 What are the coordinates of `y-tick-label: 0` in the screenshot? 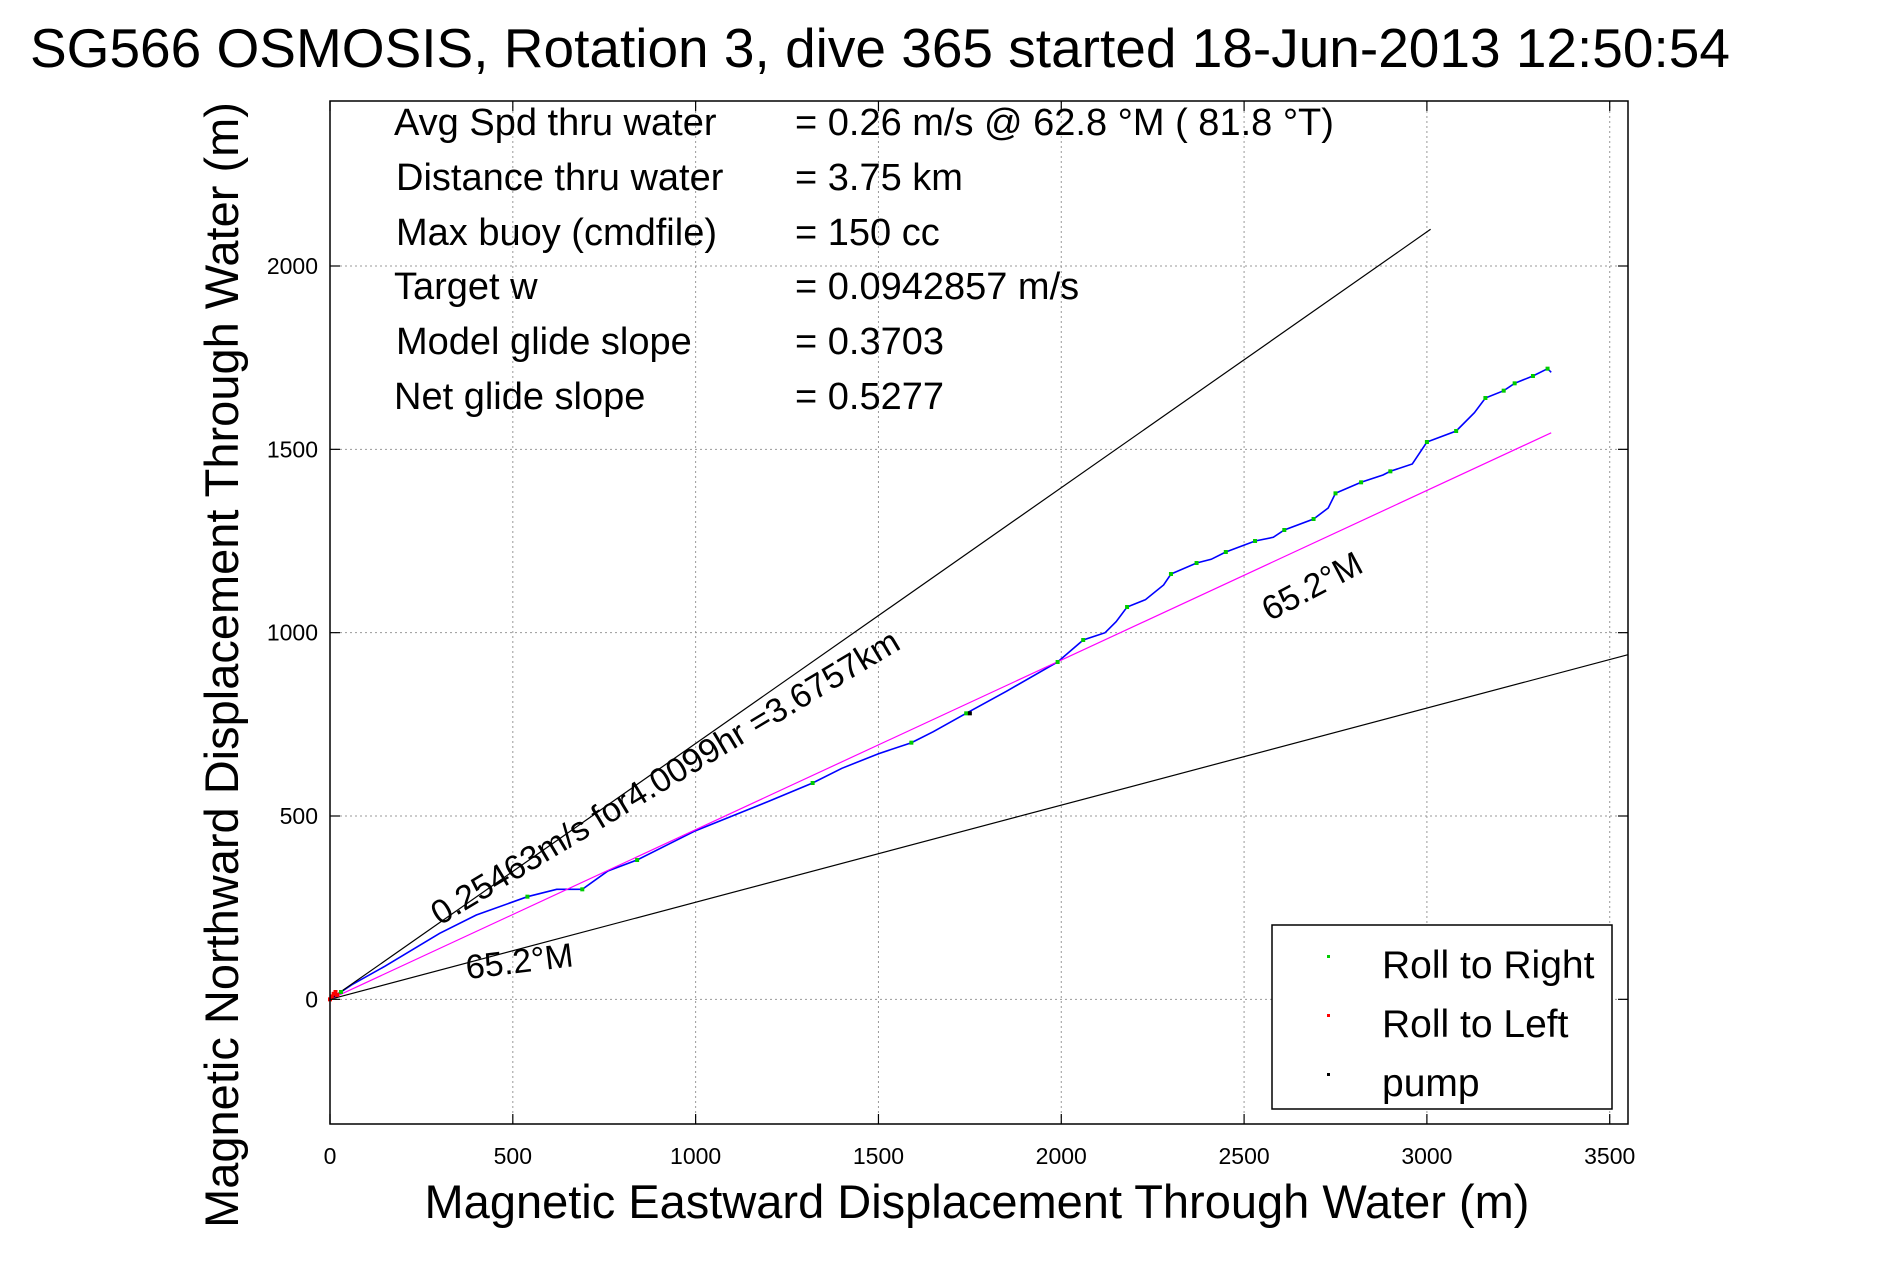 It's located at (311, 999).